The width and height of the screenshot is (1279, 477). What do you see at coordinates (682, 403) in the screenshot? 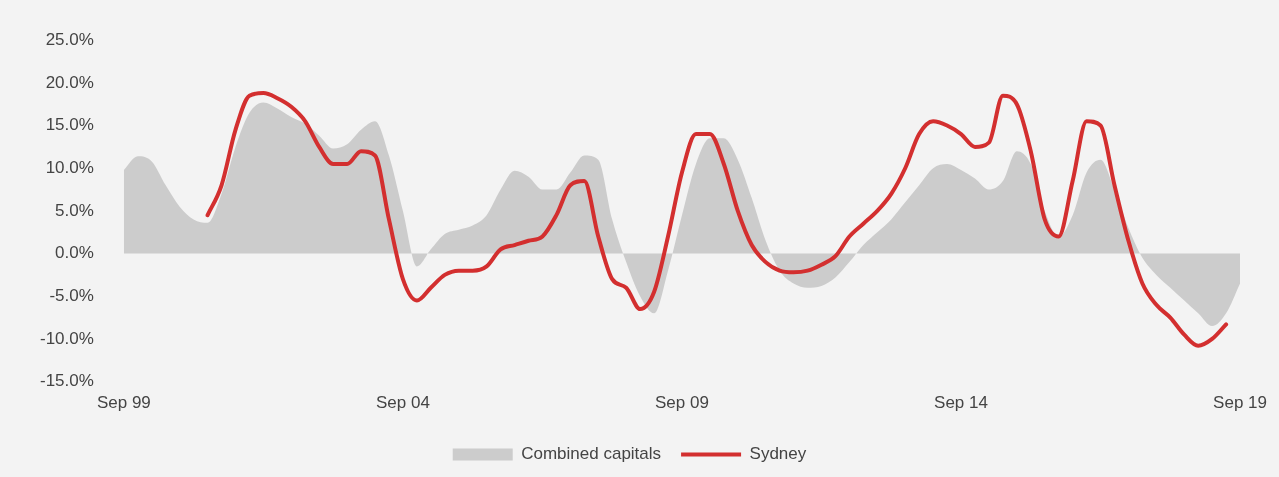
I see `x-tick-label: Sep 09` at bounding box center [682, 403].